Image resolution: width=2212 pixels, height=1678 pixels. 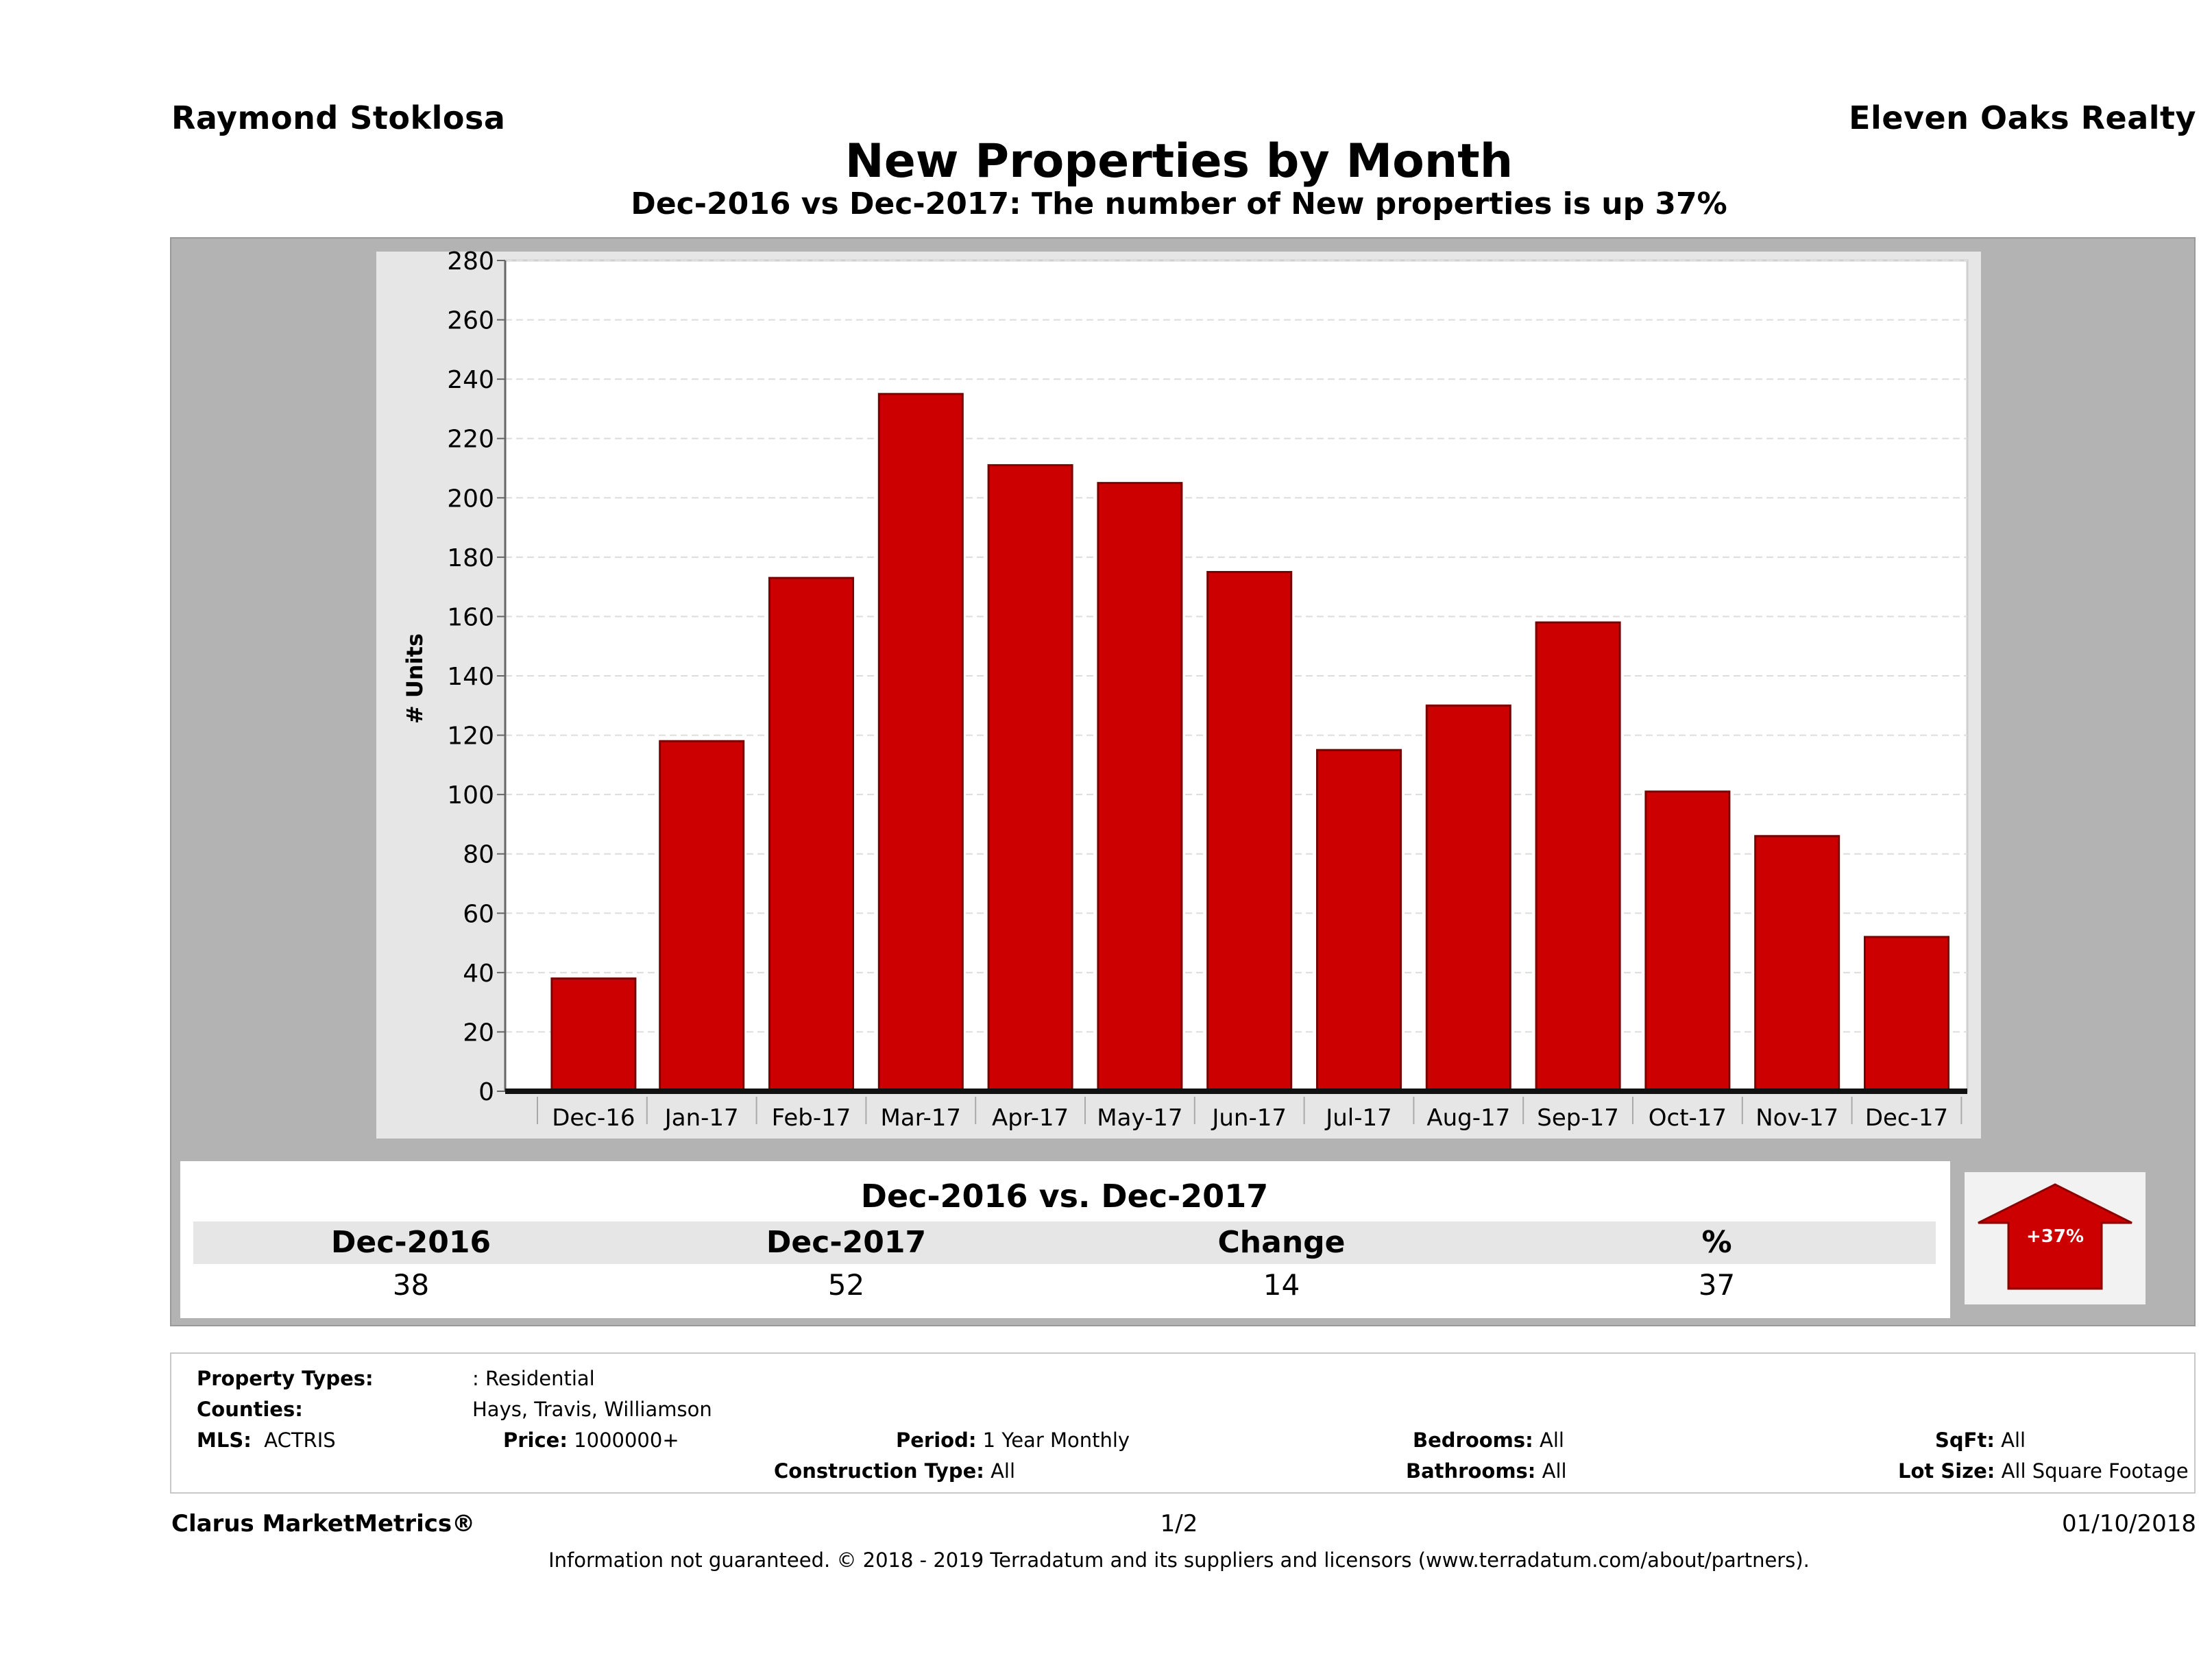 I want to click on filter-value: 1 Year Monthly, so click(x=1056, y=1440).